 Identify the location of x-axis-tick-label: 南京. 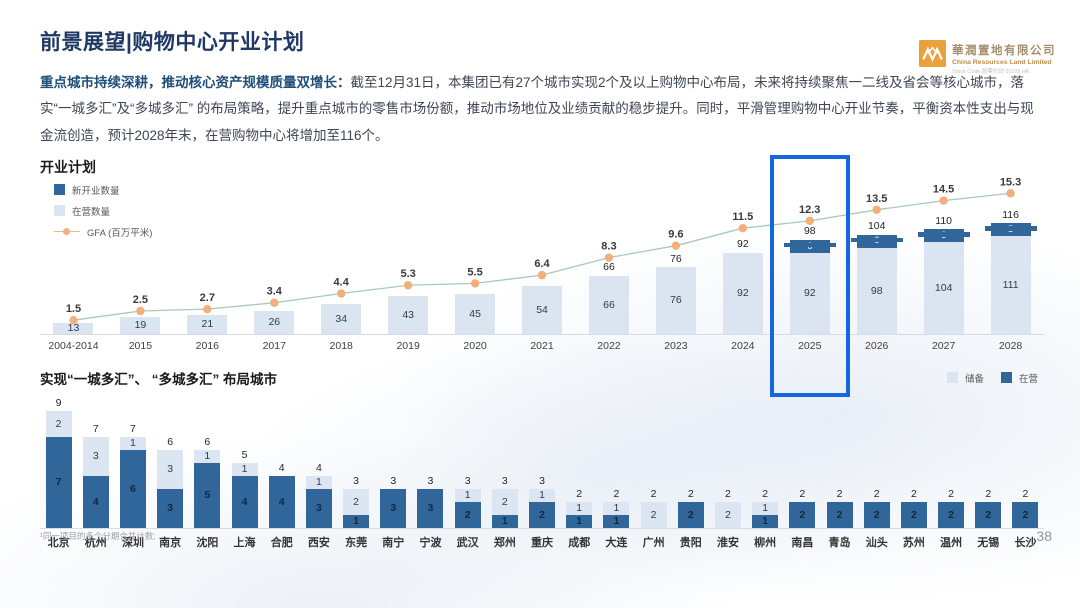
(170, 542).